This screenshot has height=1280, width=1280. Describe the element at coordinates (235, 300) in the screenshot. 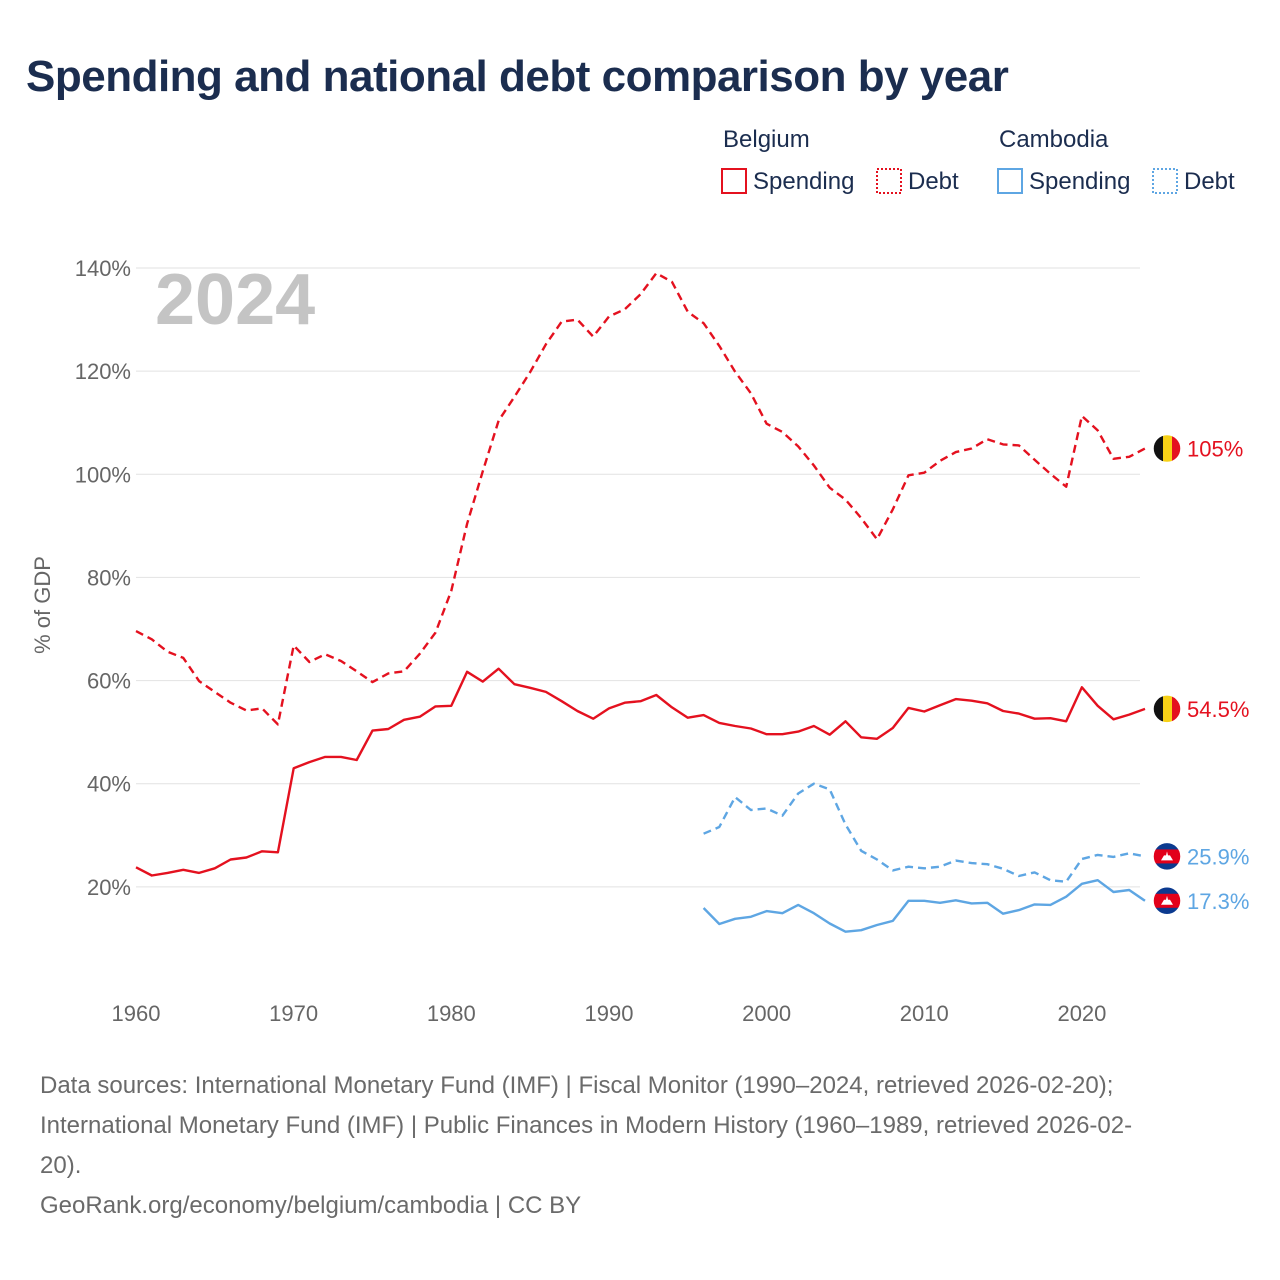

I see `year-label: 2024` at that location.